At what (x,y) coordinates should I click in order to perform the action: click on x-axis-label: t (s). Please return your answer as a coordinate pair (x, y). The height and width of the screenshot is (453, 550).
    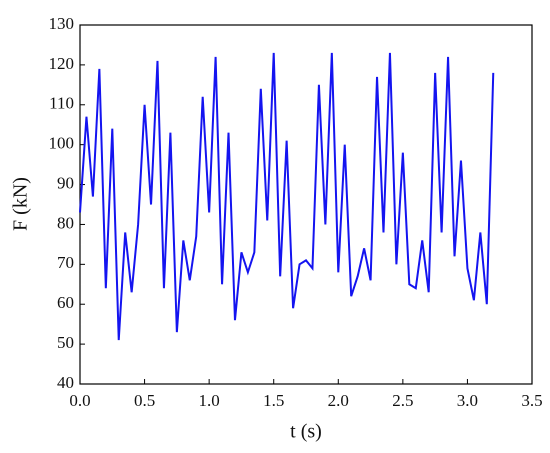
    Looking at the image, I should click on (306, 432).